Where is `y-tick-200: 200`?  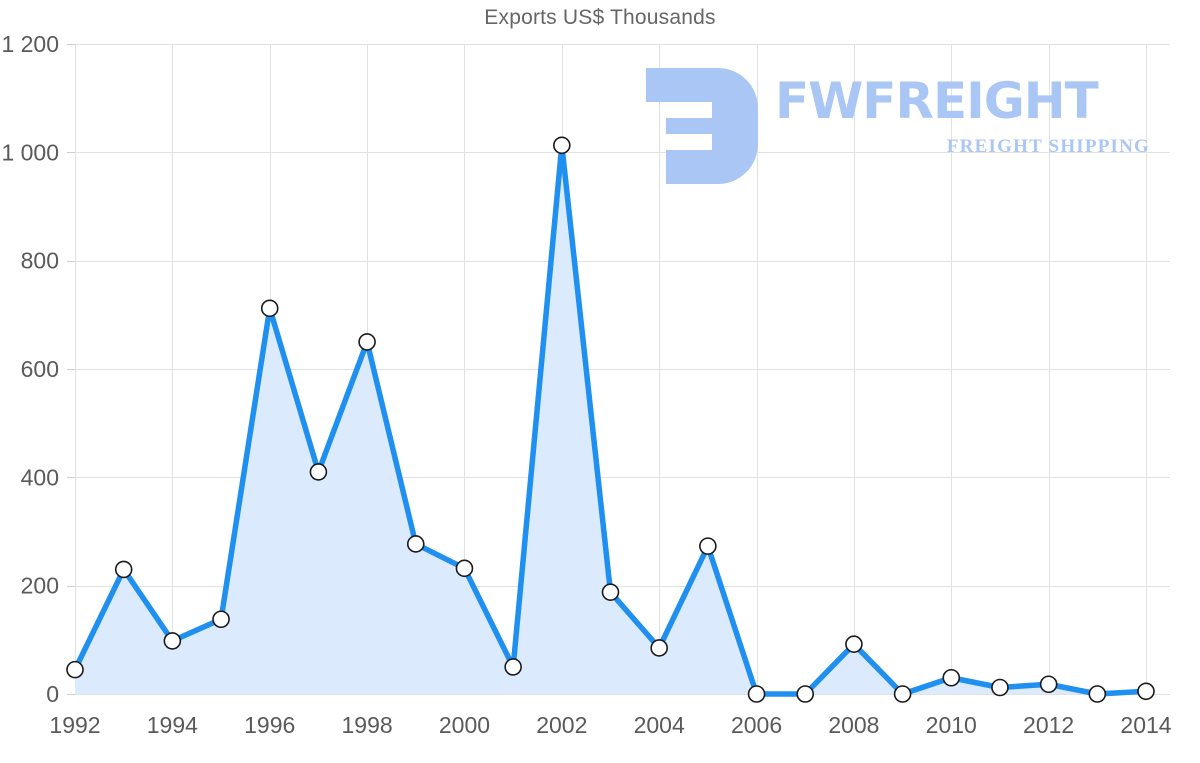 y-tick-200: 200 is located at coordinates (40, 586).